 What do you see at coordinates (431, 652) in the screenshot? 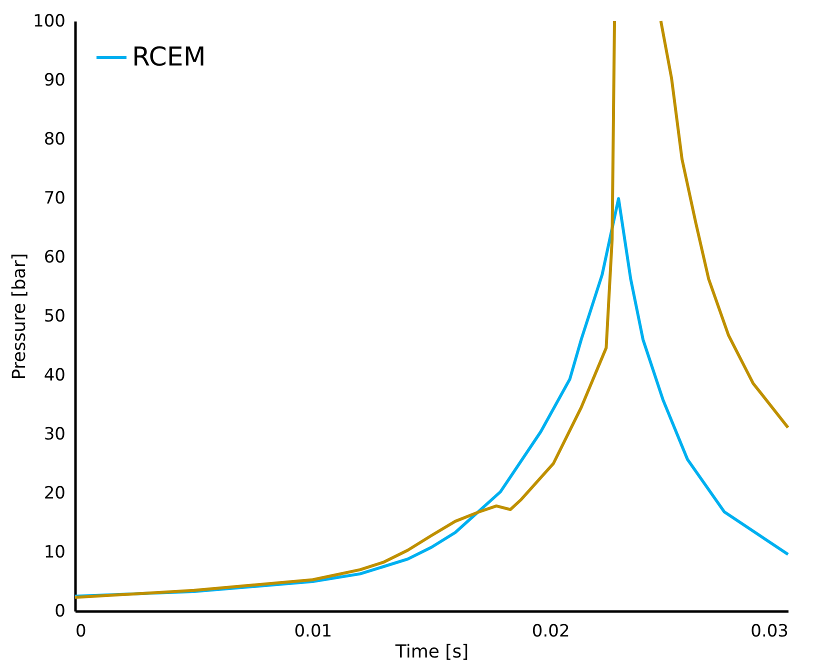
I see `x-axis-title: Time [s]` at bounding box center [431, 652].